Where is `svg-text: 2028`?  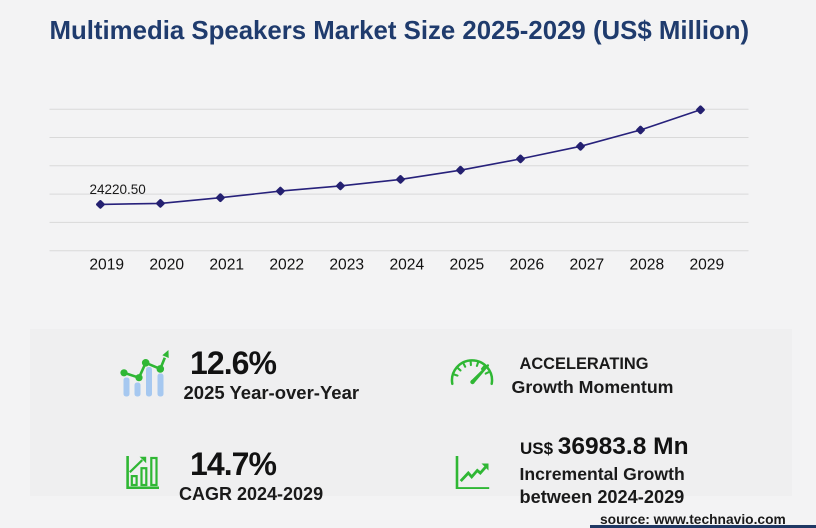
svg-text: 2028 is located at coordinates (646, 265).